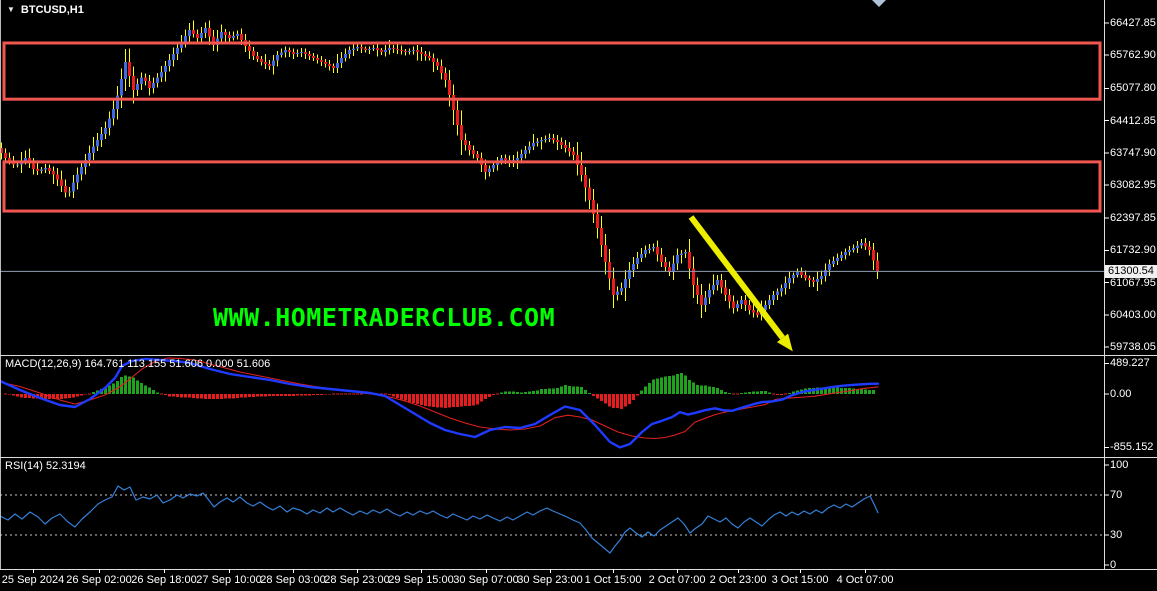  What do you see at coordinates (439, 519) in the screenshot?
I see `rsi-line` at bounding box center [439, 519].